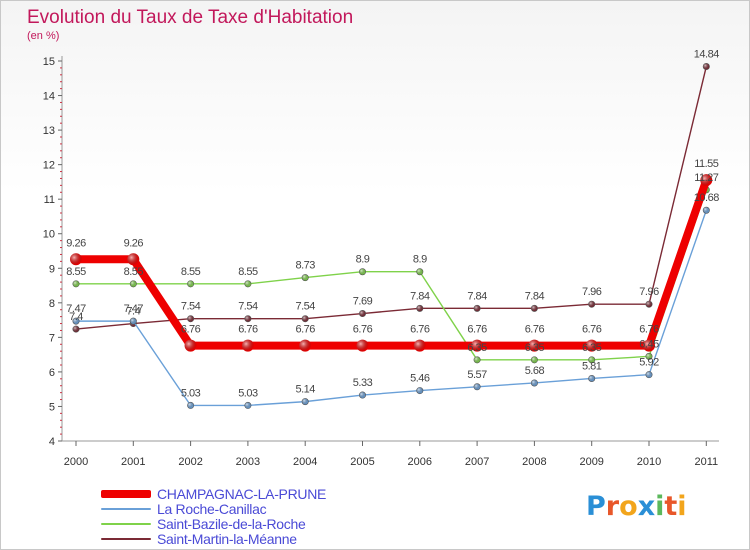  I want to click on y-tick-label: 7, so click(52, 338).